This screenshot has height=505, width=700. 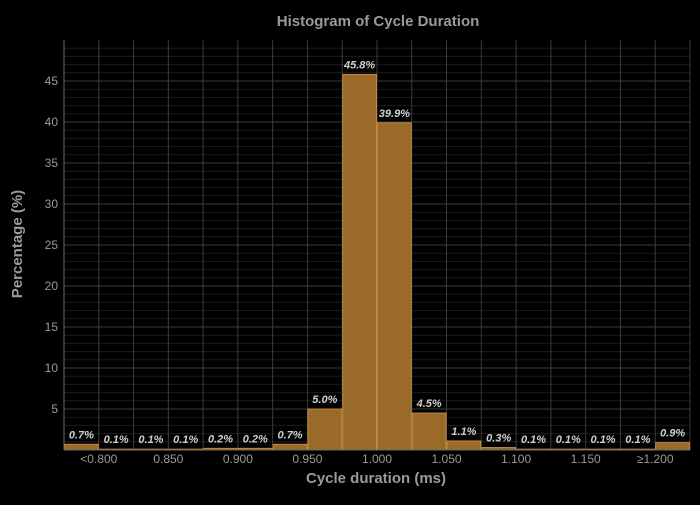 I want to click on bar-value-label: 39.9%, so click(x=394, y=114).